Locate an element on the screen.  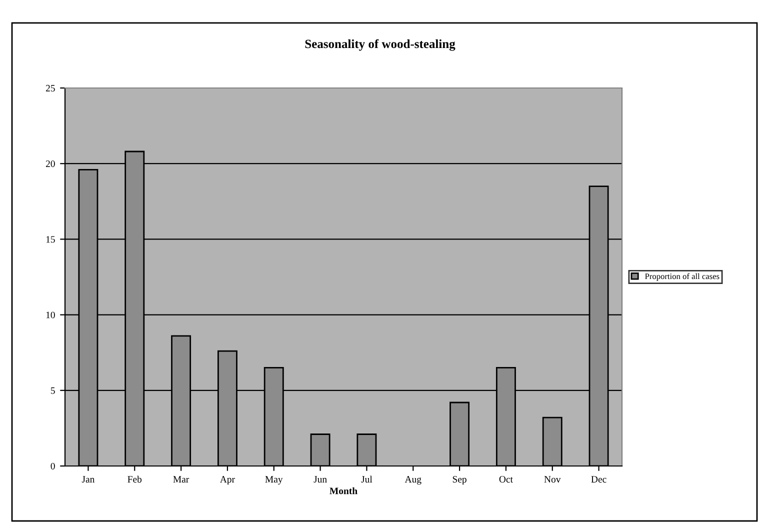
x-tick-label: Dec is located at coordinates (598, 479).